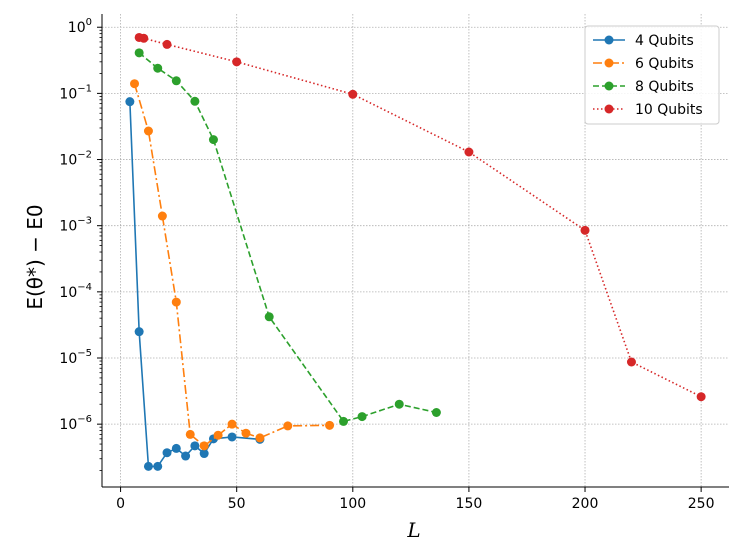  I want to click on y-axis-label: E(θ*) − E0, so click(35, 256).